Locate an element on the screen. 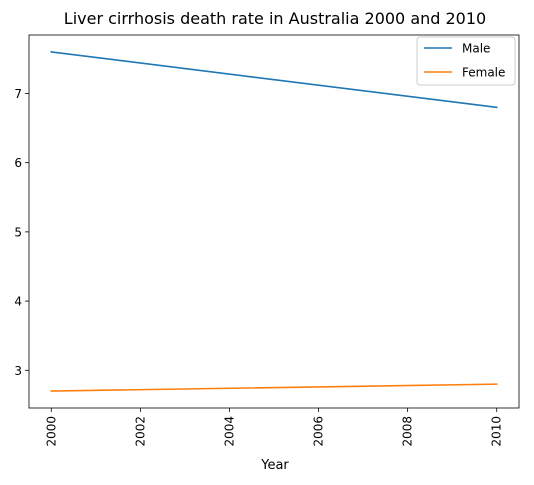 The image size is (534, 485). x-tick-label: 2010 is located at coordinates (497, 431).